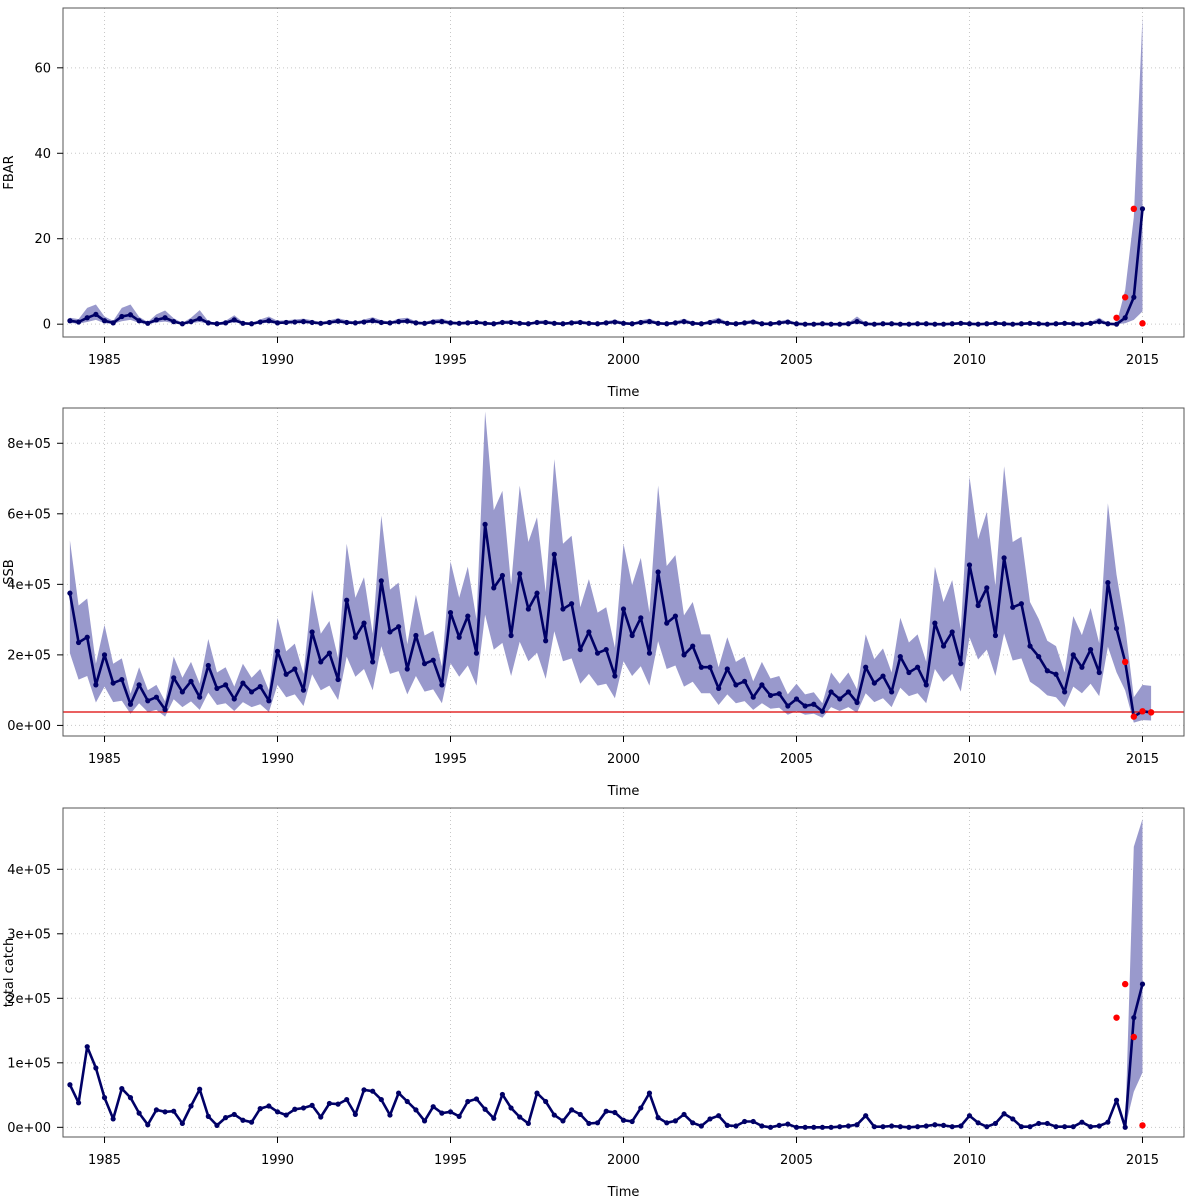  I want to click on y-tick-label: 60, so click(42, 68).